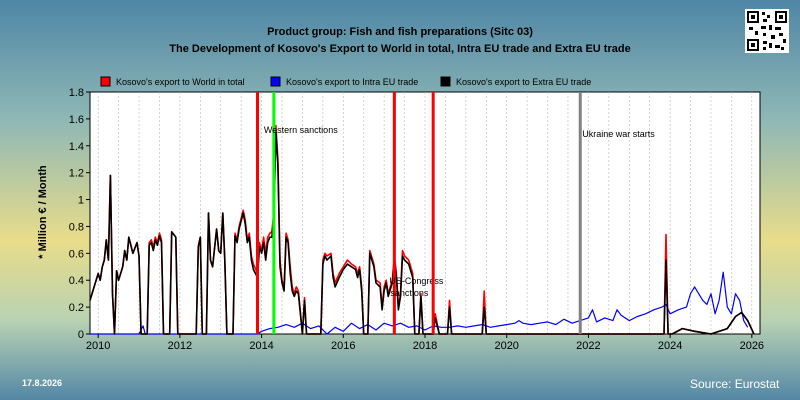 This screenshot has height=400, width=800. What do you see at coordinates (670, 346) in the screenshot?
I see `x-tick-label: 2024` at bounding box center [670, 346].